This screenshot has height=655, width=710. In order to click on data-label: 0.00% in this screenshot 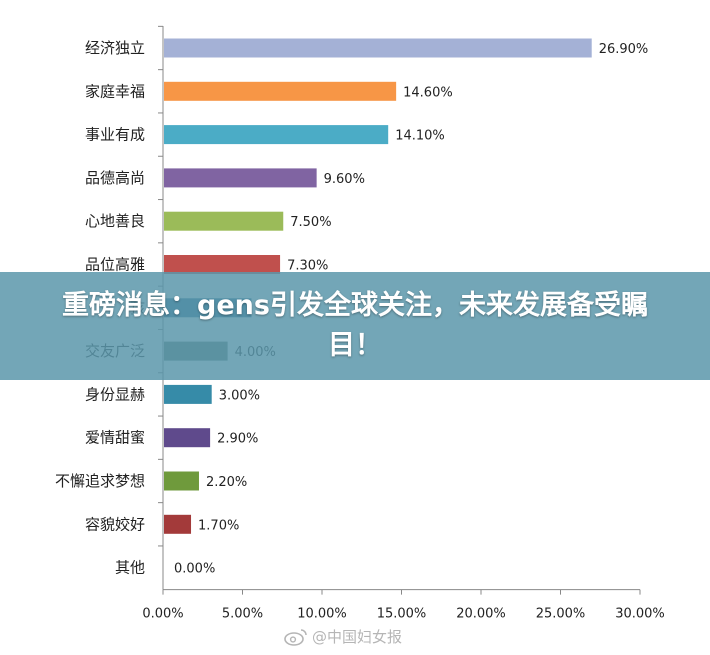, I will do `click(194, 569)`.